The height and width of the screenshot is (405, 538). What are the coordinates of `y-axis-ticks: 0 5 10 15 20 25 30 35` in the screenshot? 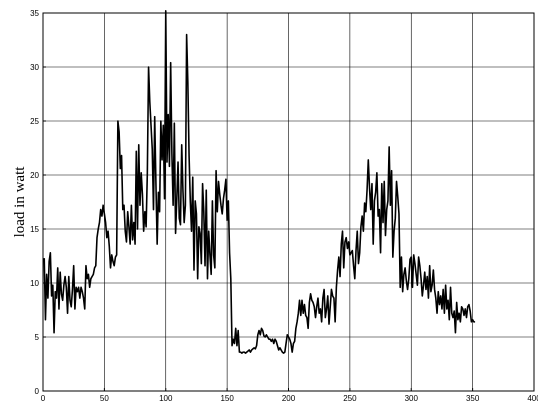 It's located at (38, 202).